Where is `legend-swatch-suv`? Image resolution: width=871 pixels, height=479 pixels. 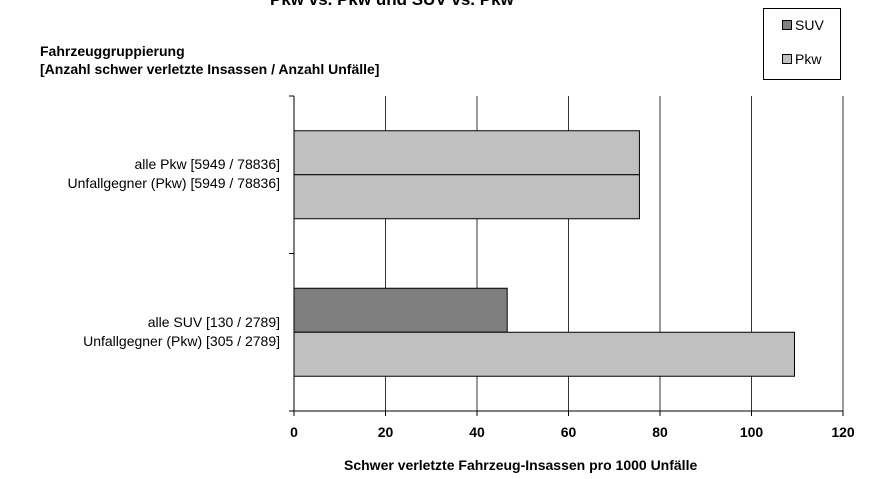
legend-swatch-suv is located at coordinates (787, 25).